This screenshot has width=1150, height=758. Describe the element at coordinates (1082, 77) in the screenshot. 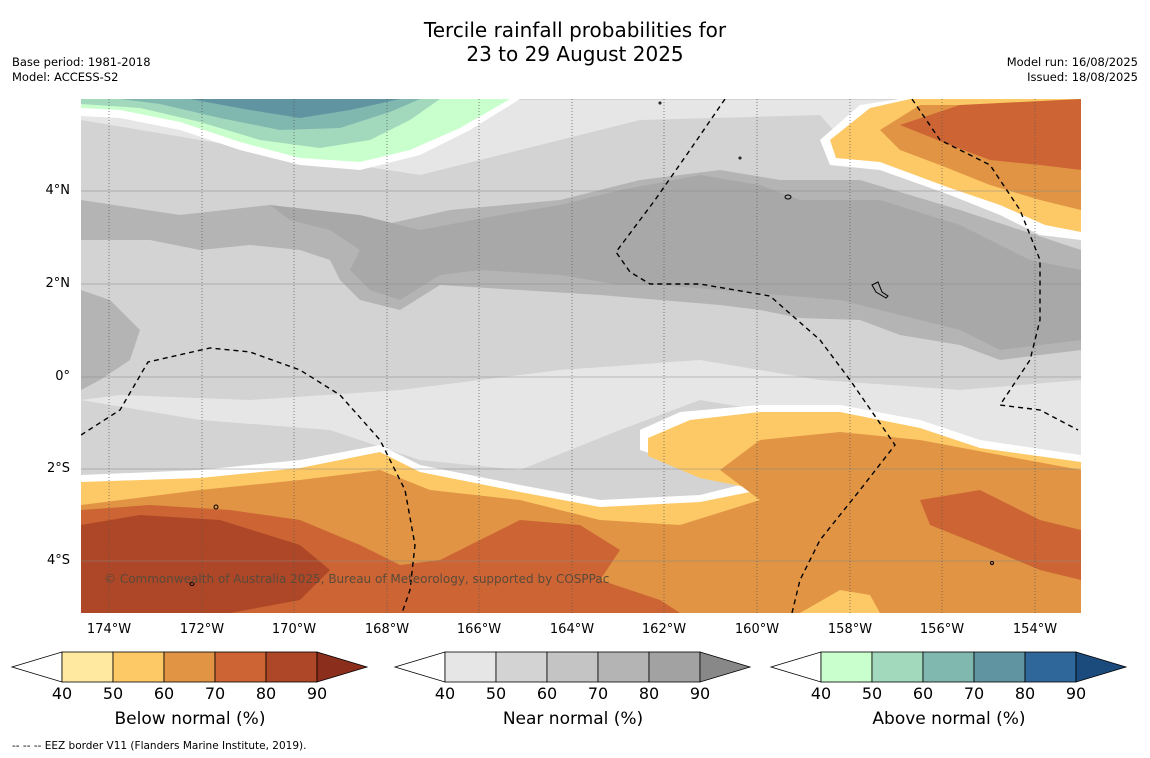

I see `issued-date: Issued: 18/08/2025` at that location.